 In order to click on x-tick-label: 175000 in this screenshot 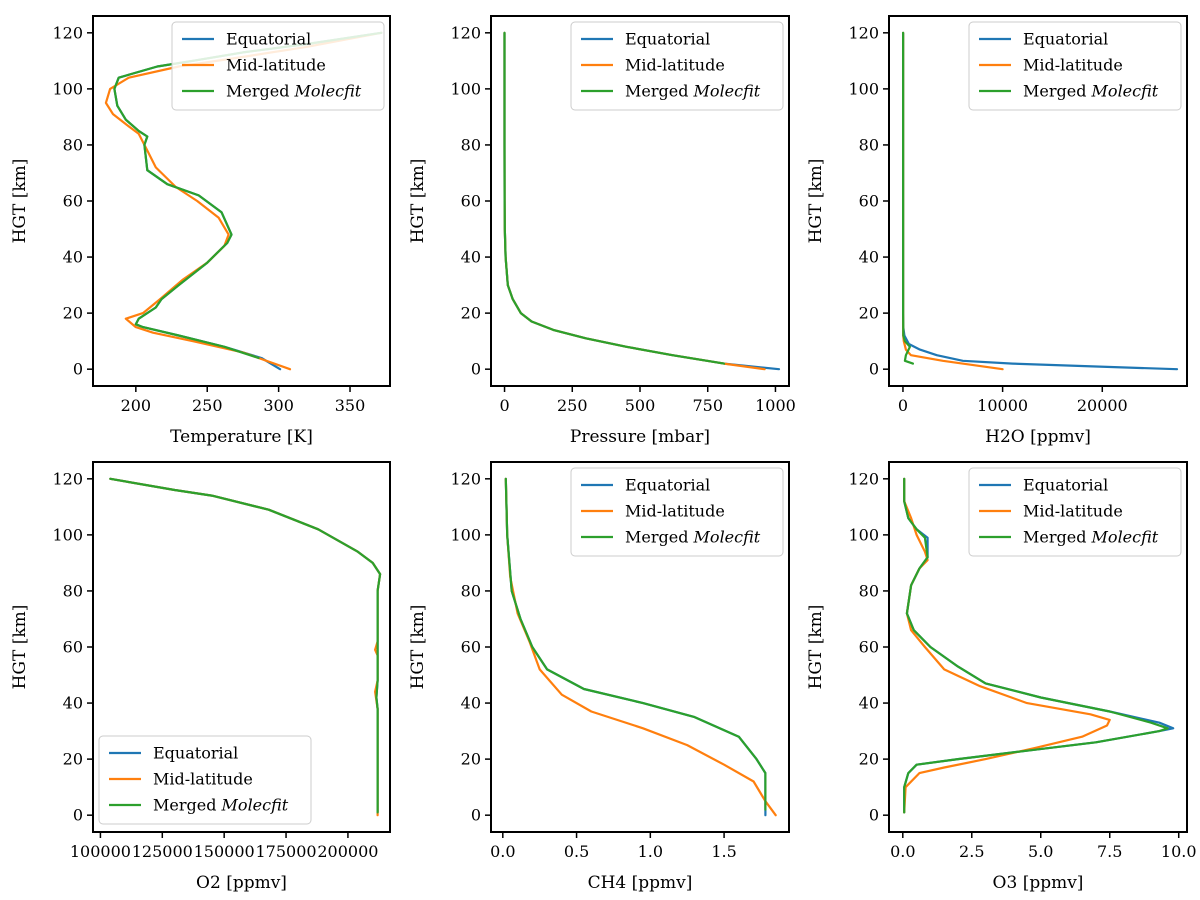, I will do `click(286, 851)`.